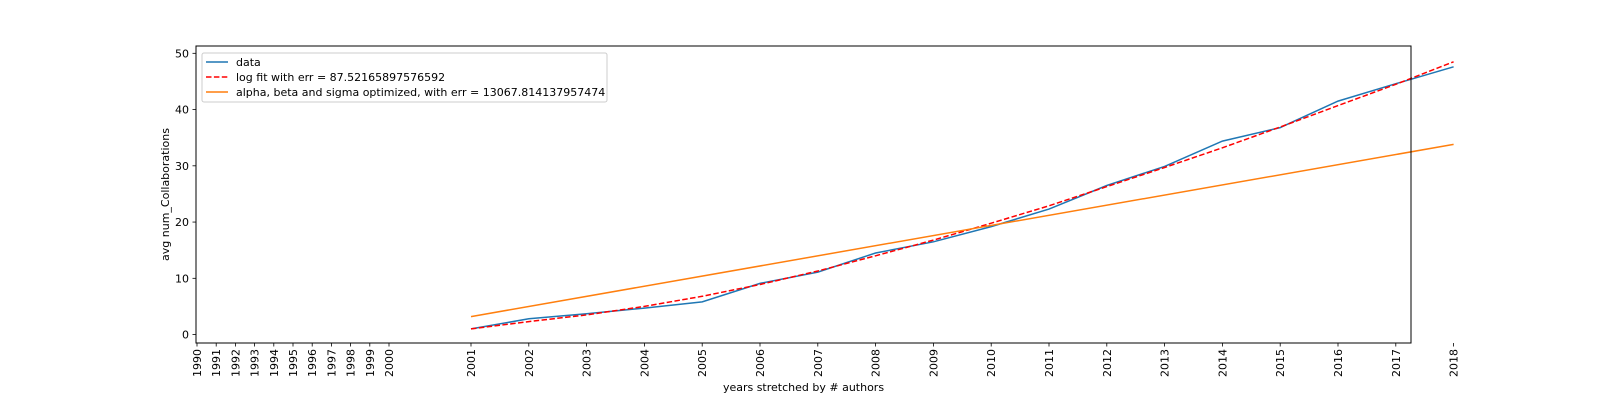 This screenshot has width=1600, height=404. I want to click on x-tick-label: 2016, so click(1338, 363).